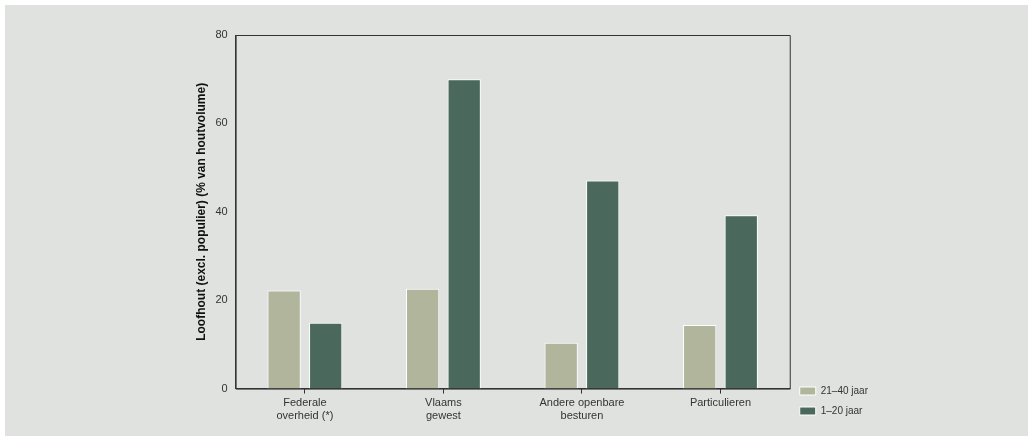  Describe the element at coordinates (582, 409) in the screenshot. I see `x-tick-label: Andere openbare besturen` at that location.